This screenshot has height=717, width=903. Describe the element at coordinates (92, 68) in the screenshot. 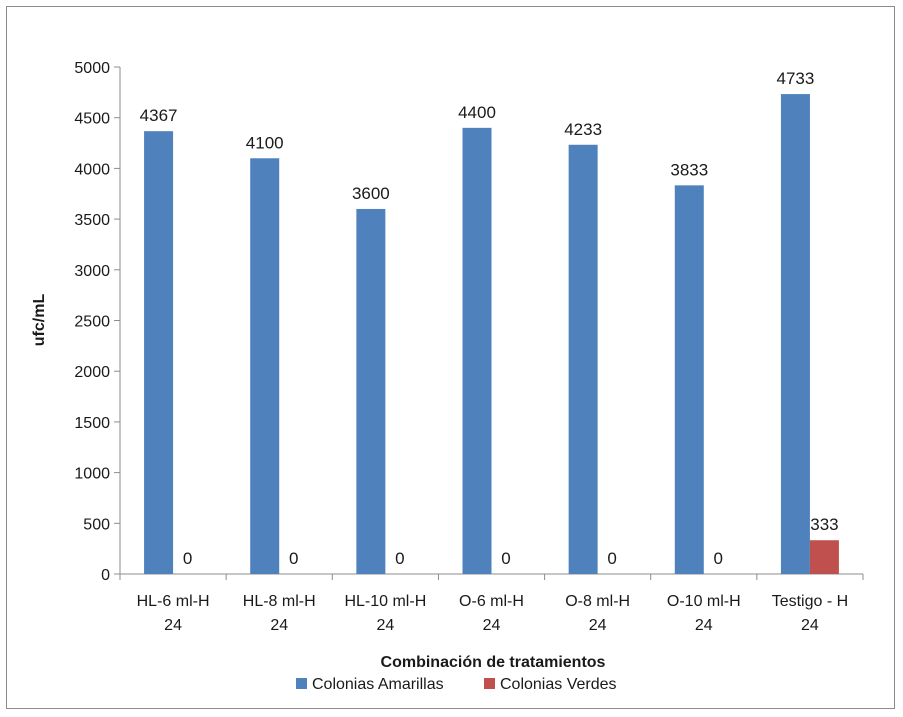

I see `y-tick-label: 5000` at that location.